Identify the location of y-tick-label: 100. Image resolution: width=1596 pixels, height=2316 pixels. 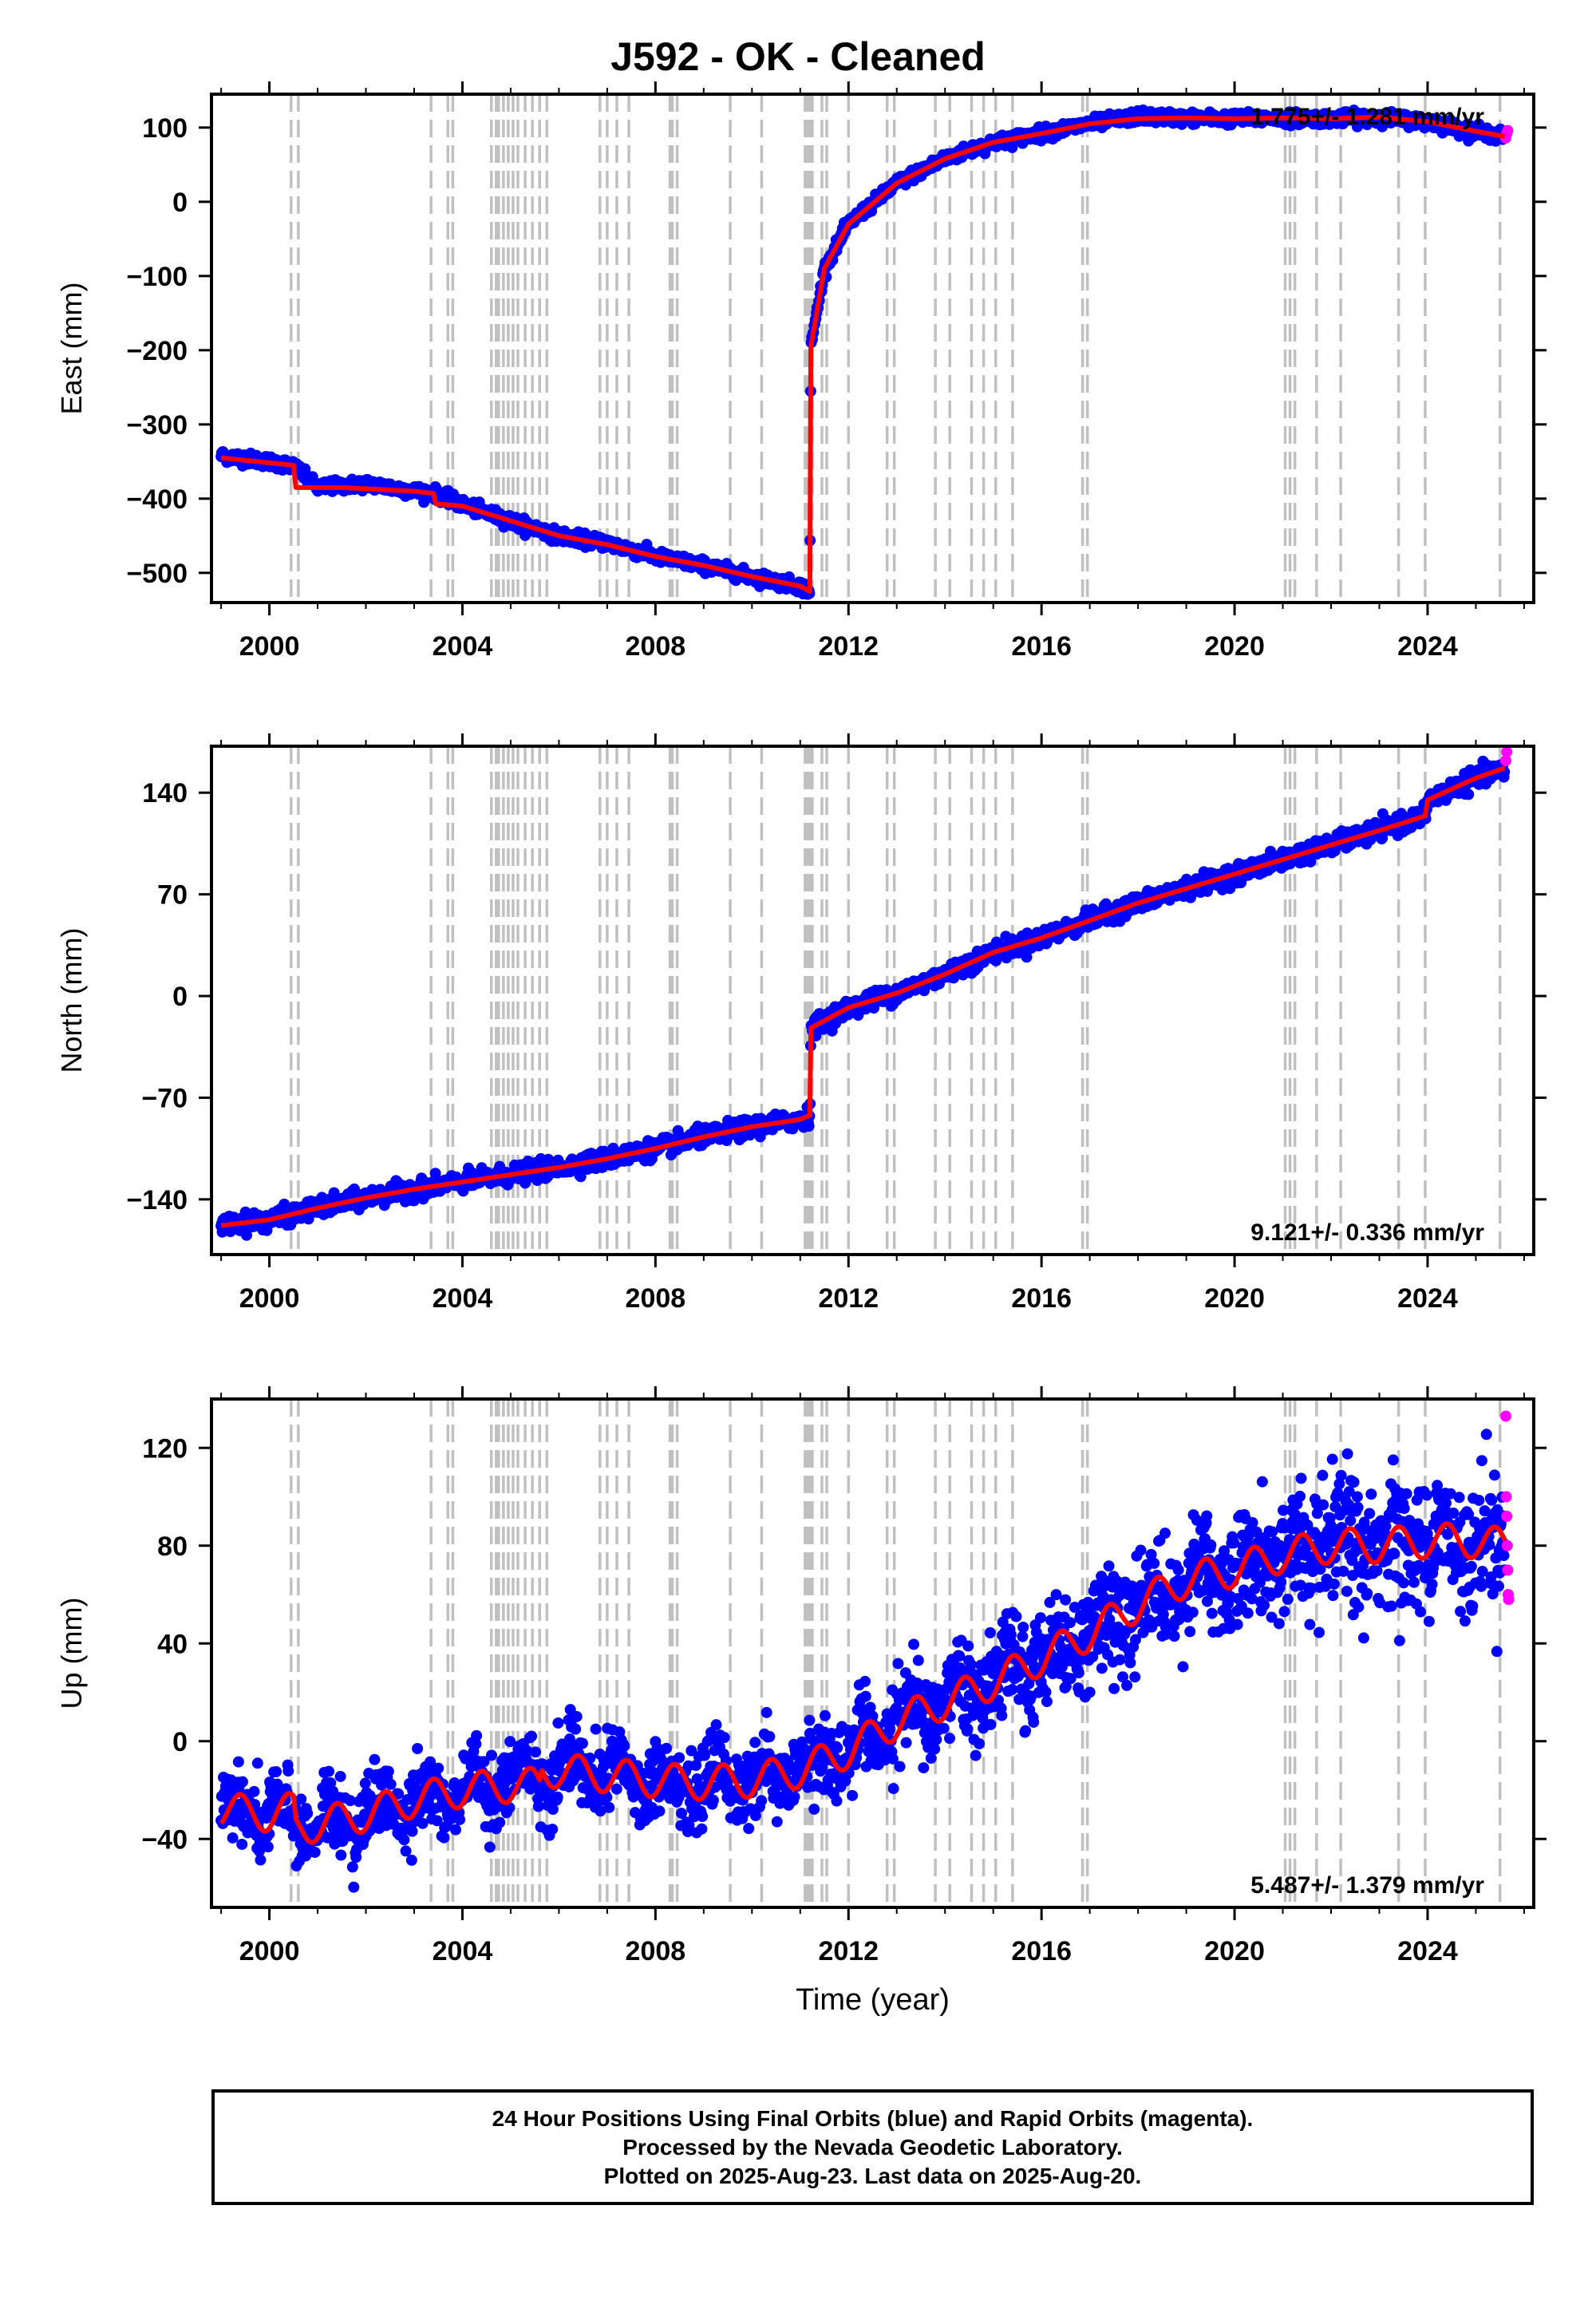
(165, 128).